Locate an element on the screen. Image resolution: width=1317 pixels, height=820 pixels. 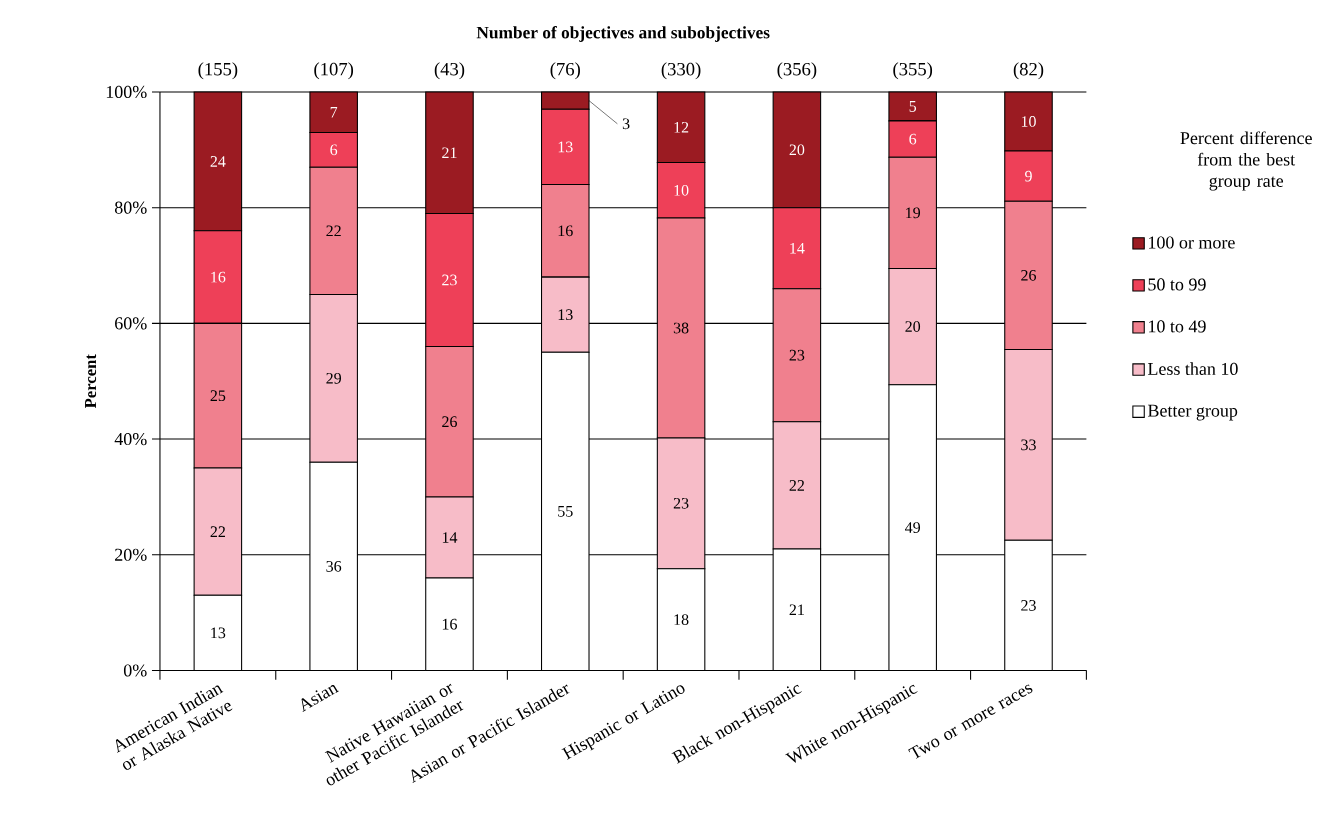
data-label: 38 is located at coordinates (681, 328).